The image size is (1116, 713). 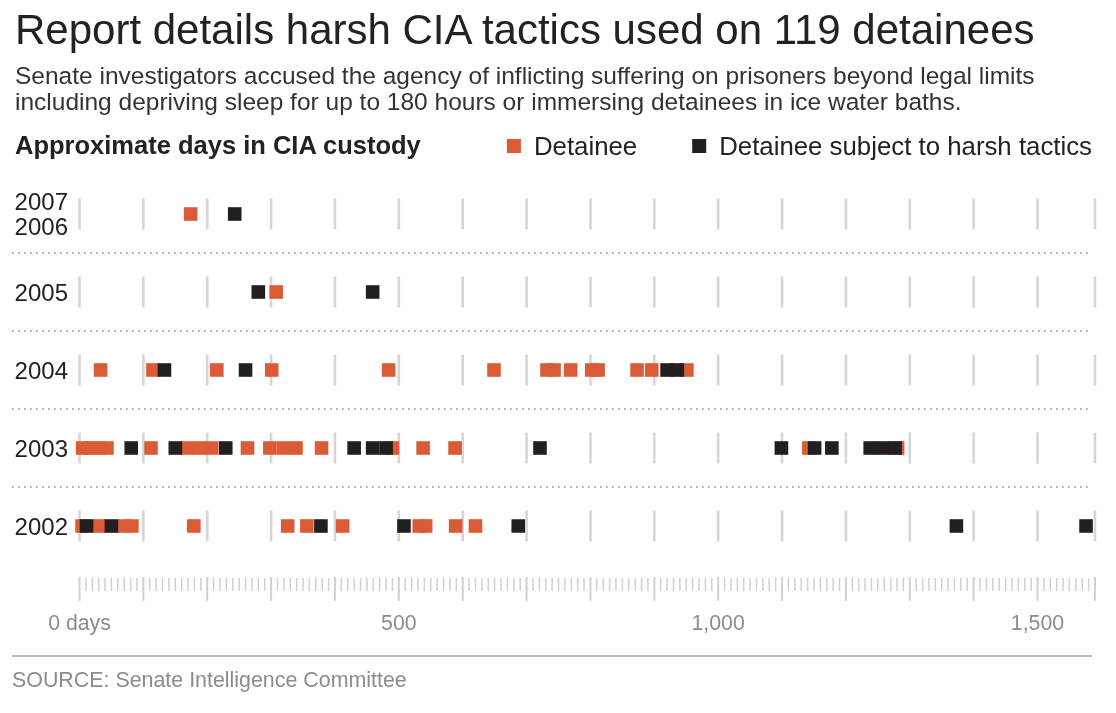 What do you see at coordinates (209, 680) in the screenshot?
I see `source-note: SOURCE: Senate Intelligence Committee` at bounding box center [209, 680].